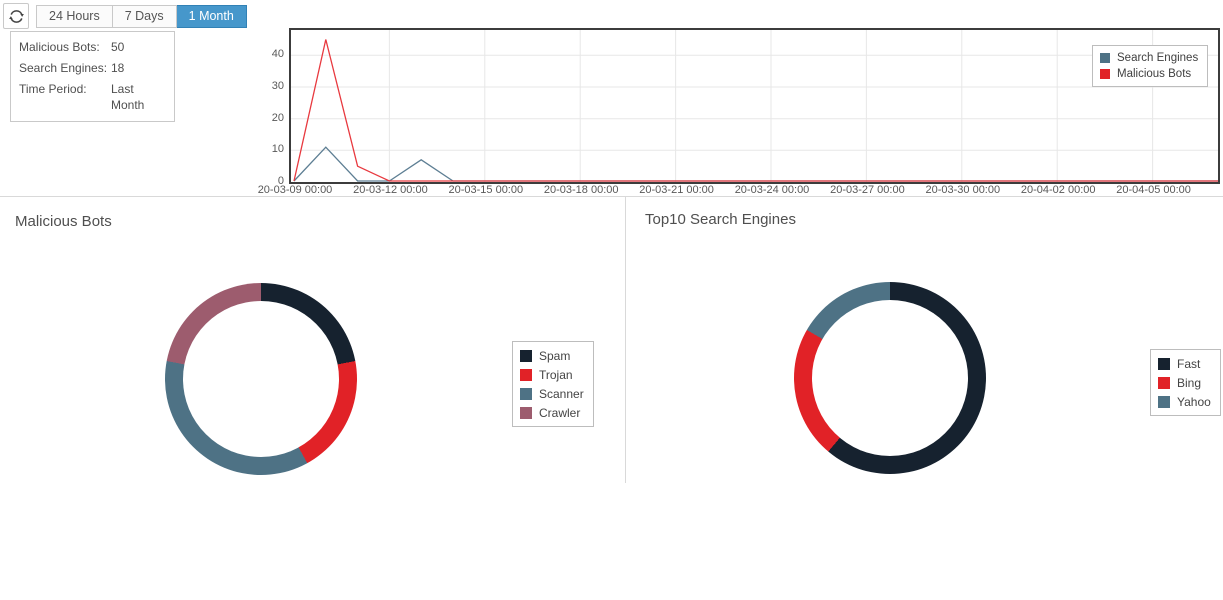  I want to click on legend-label: Crawler, so click(560, 412).